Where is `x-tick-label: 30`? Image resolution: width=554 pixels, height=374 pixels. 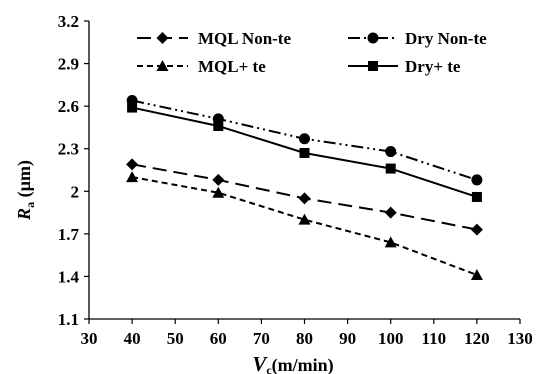
x-tick-label: 30 is located at coordinates (89, 338).